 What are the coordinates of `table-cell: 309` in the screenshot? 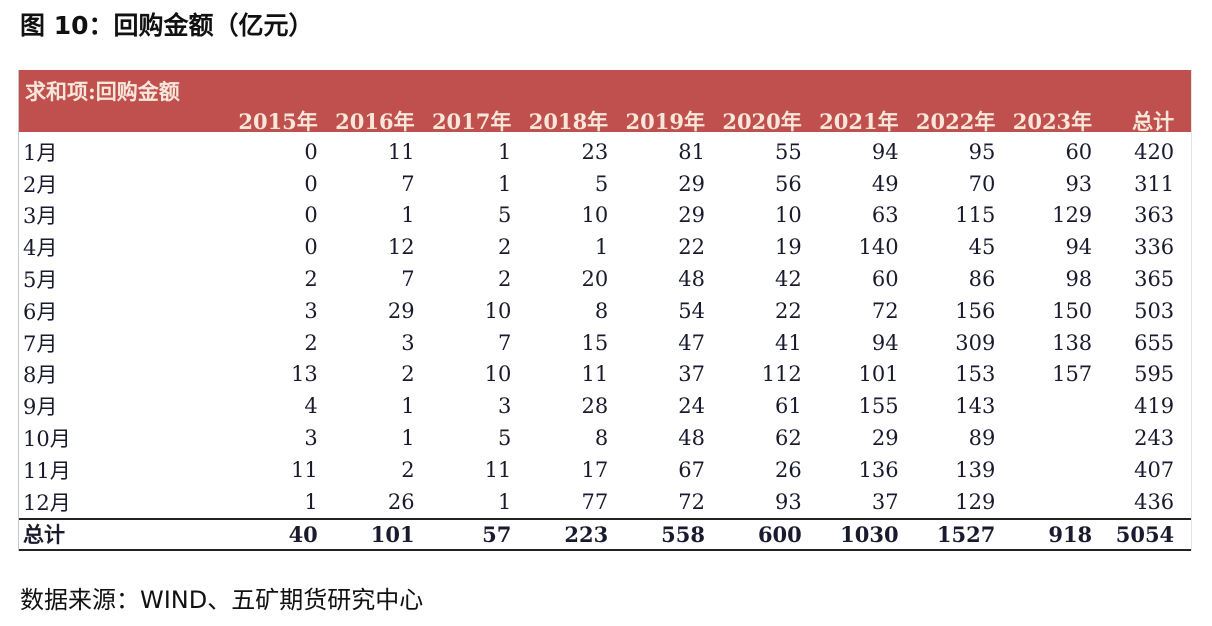 It's located at (975, 342).